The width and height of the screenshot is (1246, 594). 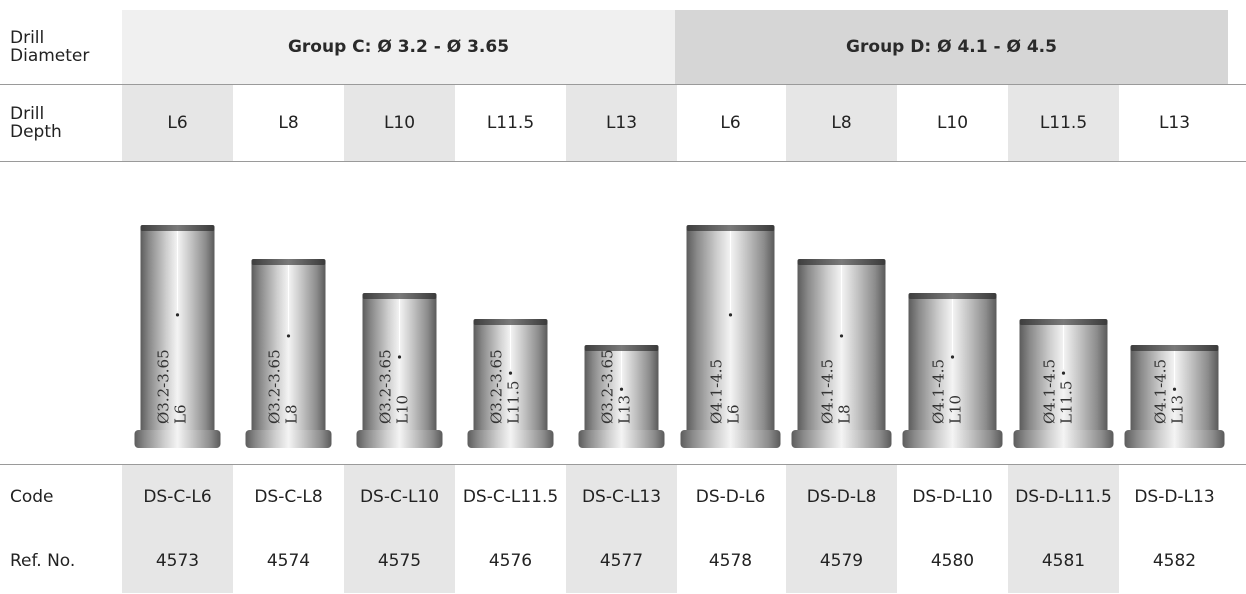 I want to click on drill-sleeve-9: Ø4.1-4.5 L11.5, so click(x=1063, y=383).